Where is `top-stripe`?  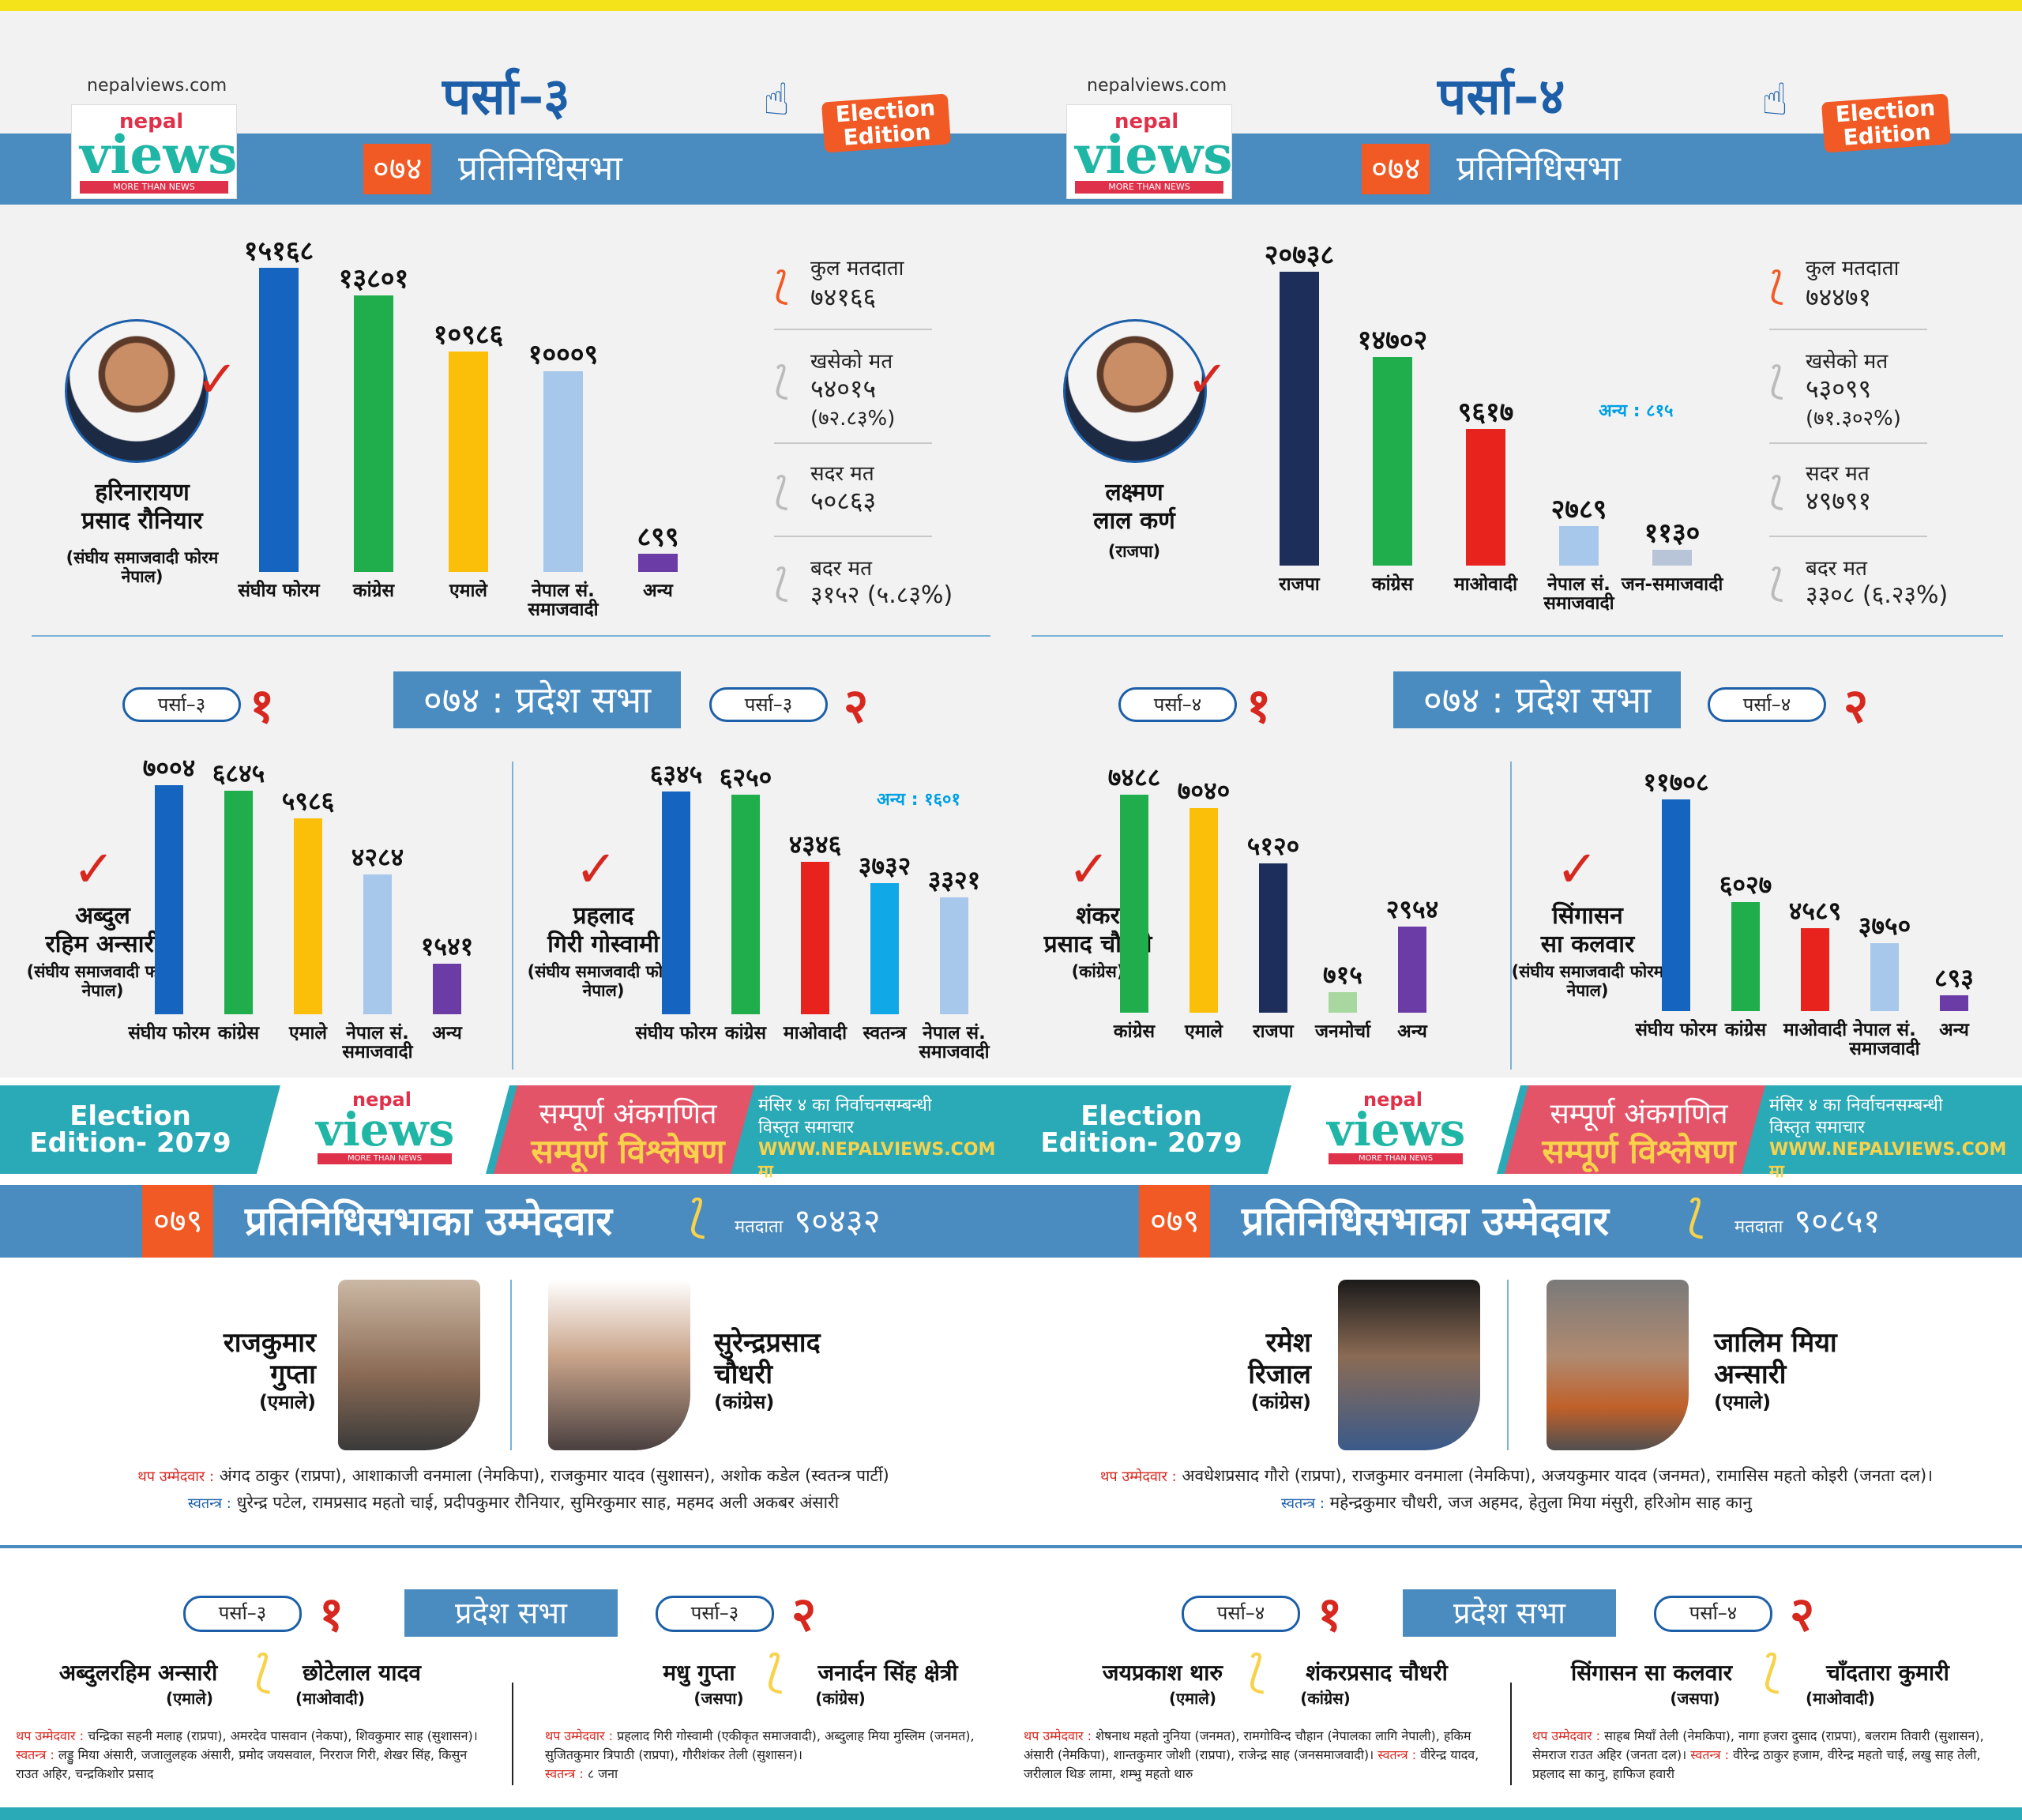
top-stripe is located at coordinates (1011, 5).